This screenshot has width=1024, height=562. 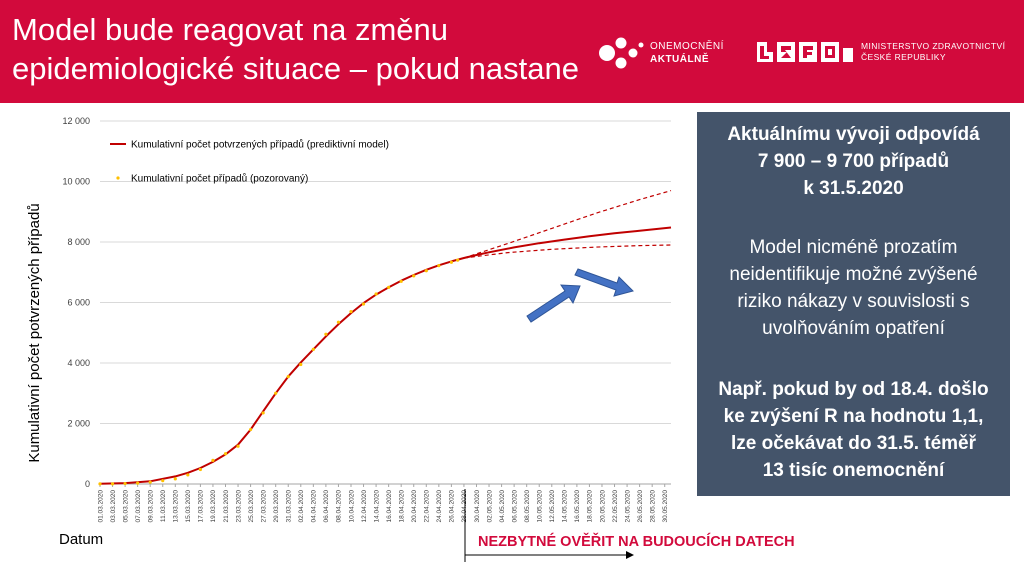 What do you see at coordinates (489, 506) in the screenshot?
I see `x-tick-label: 02.05.2020` at bounding box center [489, 506].